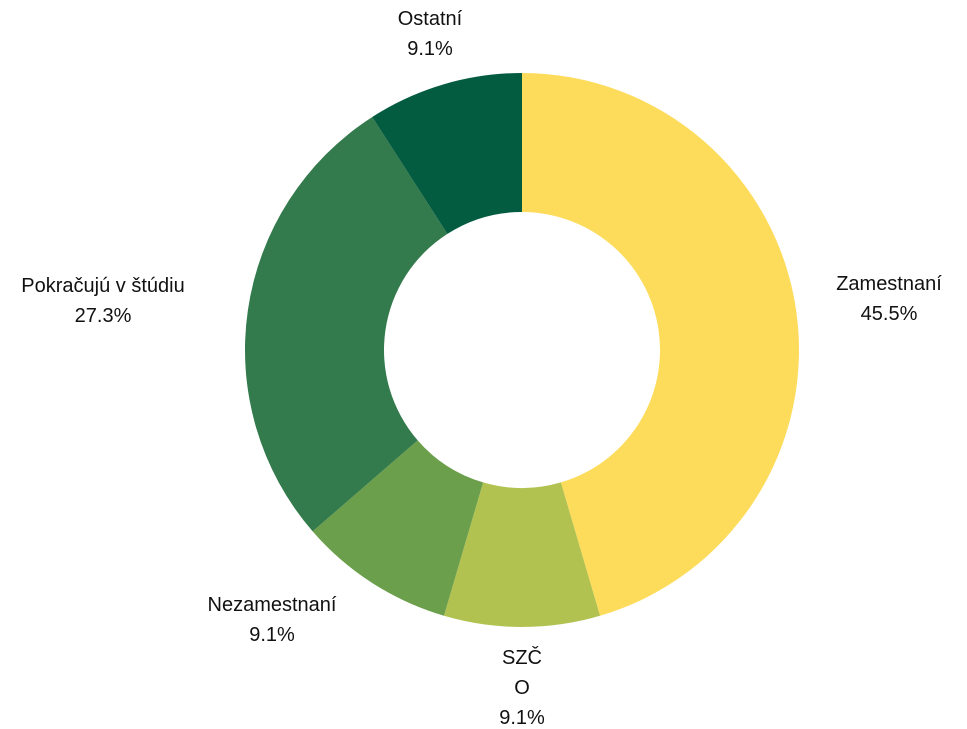  Describe the element at coordinates (522, 718) in the screenshot. I see `slice-percent-label-1: 9.1%` at that location.